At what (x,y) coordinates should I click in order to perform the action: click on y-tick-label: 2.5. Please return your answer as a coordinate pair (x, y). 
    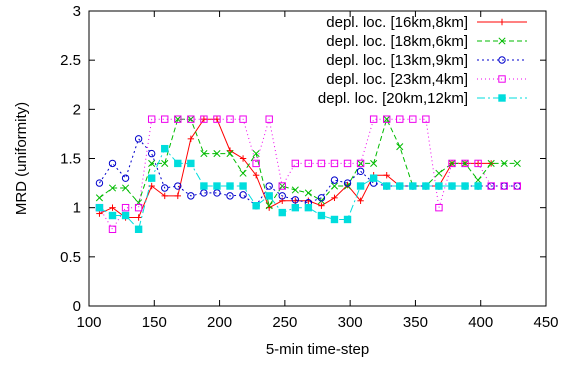
    Looking at the image, I should click on (70, 60).